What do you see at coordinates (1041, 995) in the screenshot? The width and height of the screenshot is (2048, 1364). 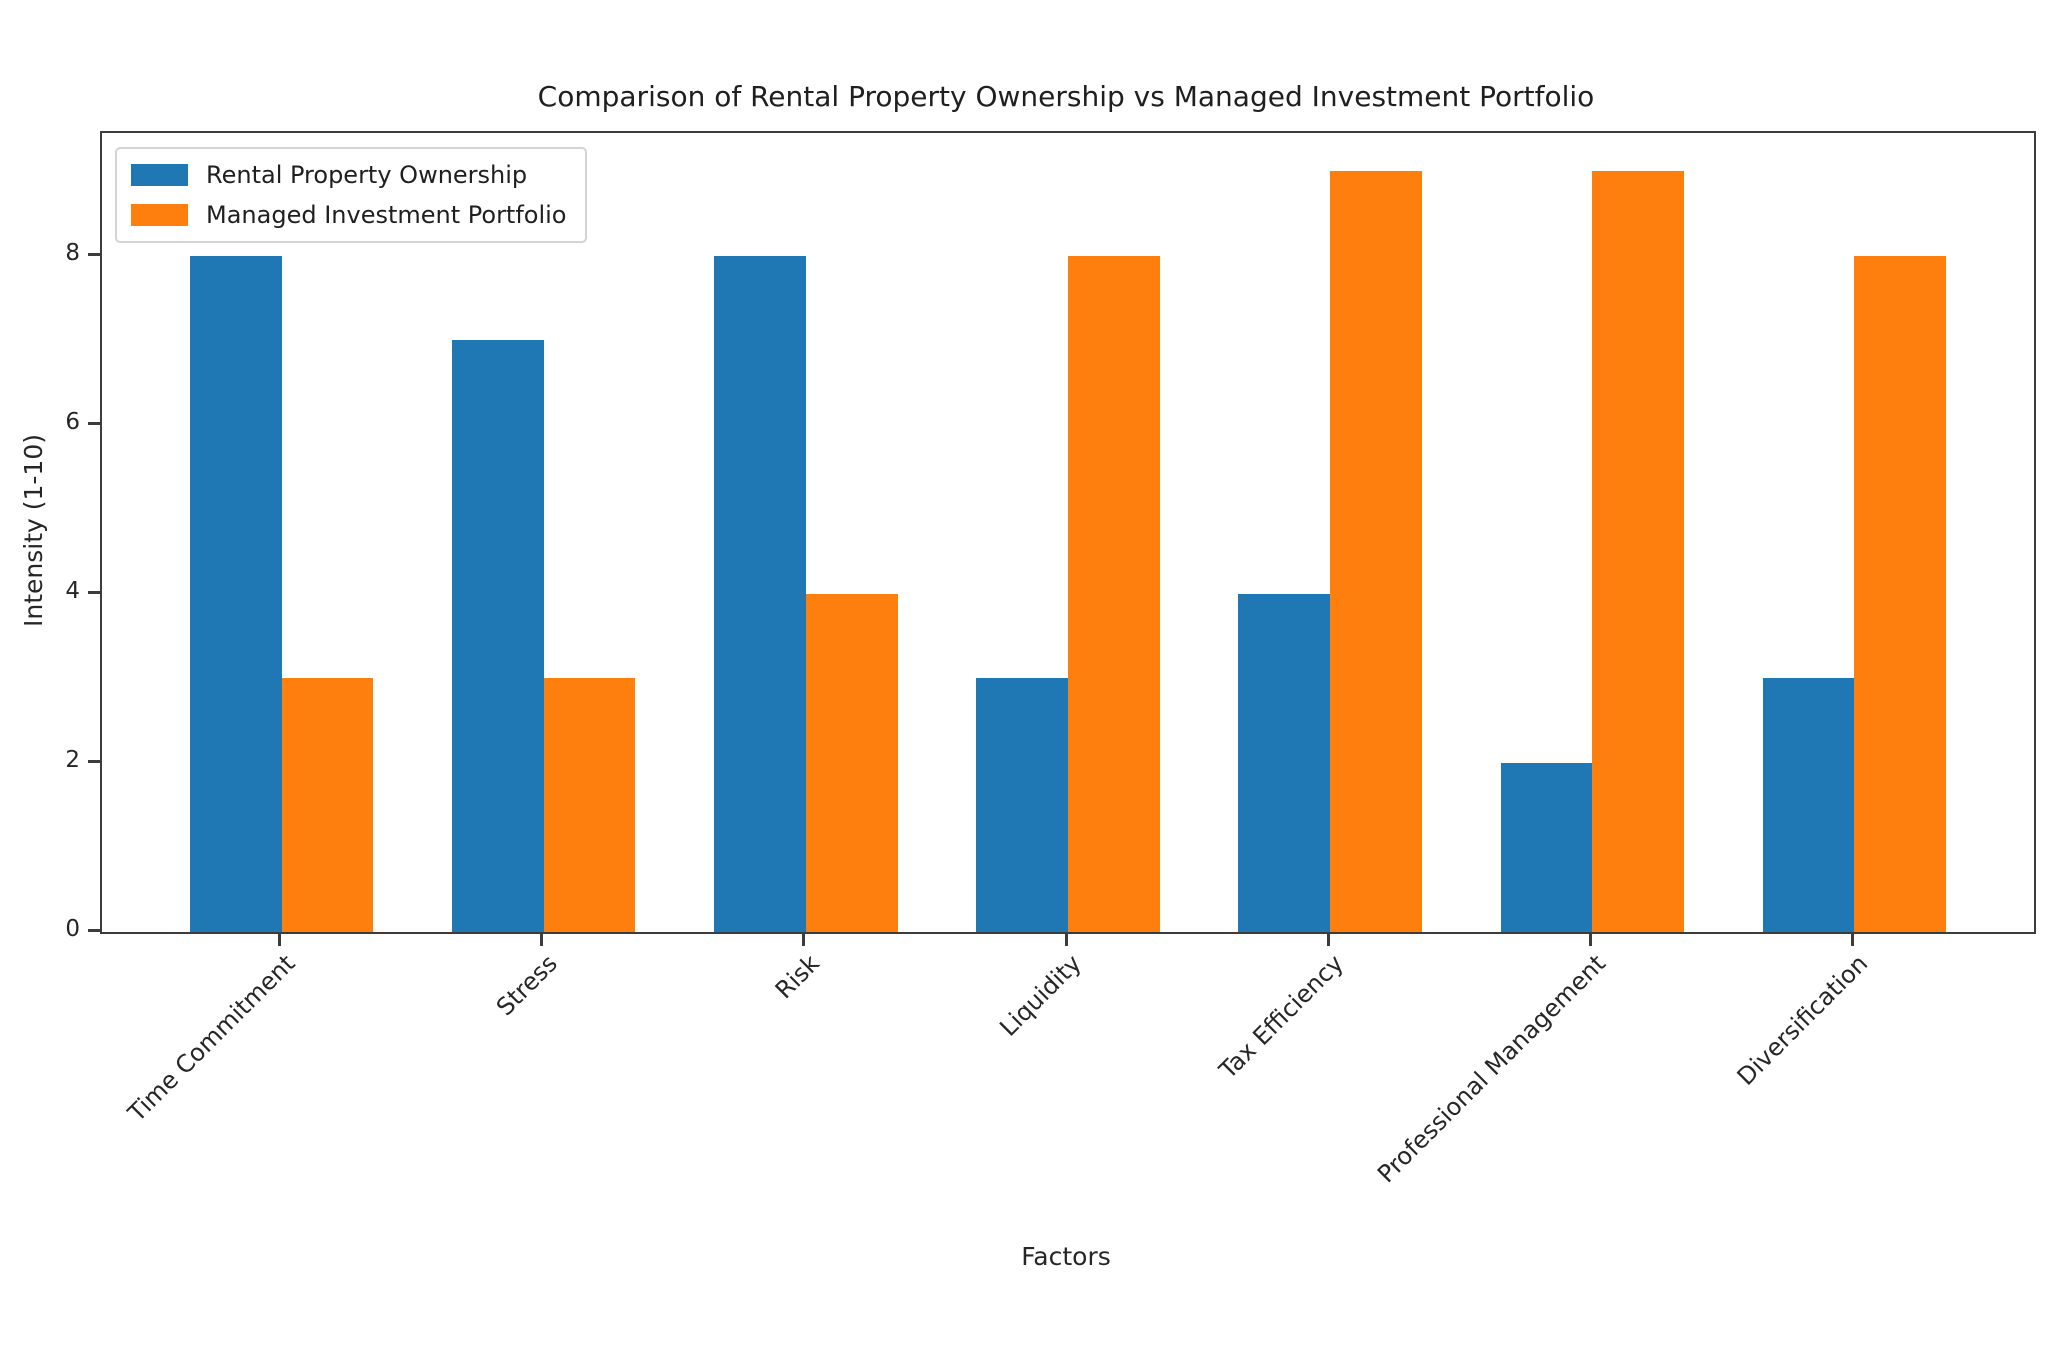 I see `x-tick-label-4: Liquidity` at bounding box center [1041, 995].